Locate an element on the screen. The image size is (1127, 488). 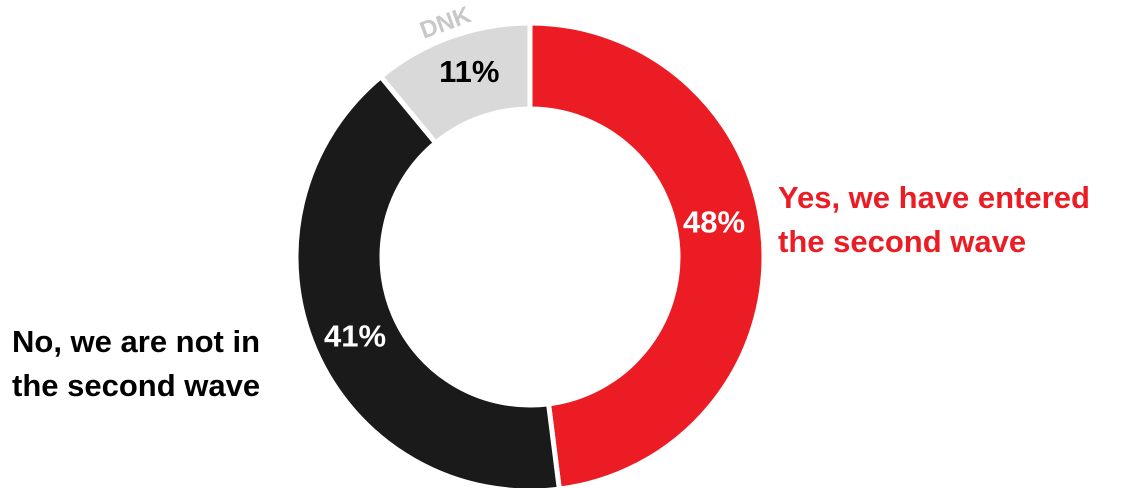
slice-name-yes-line-2: the second wave is located at coordinates (902, 241).